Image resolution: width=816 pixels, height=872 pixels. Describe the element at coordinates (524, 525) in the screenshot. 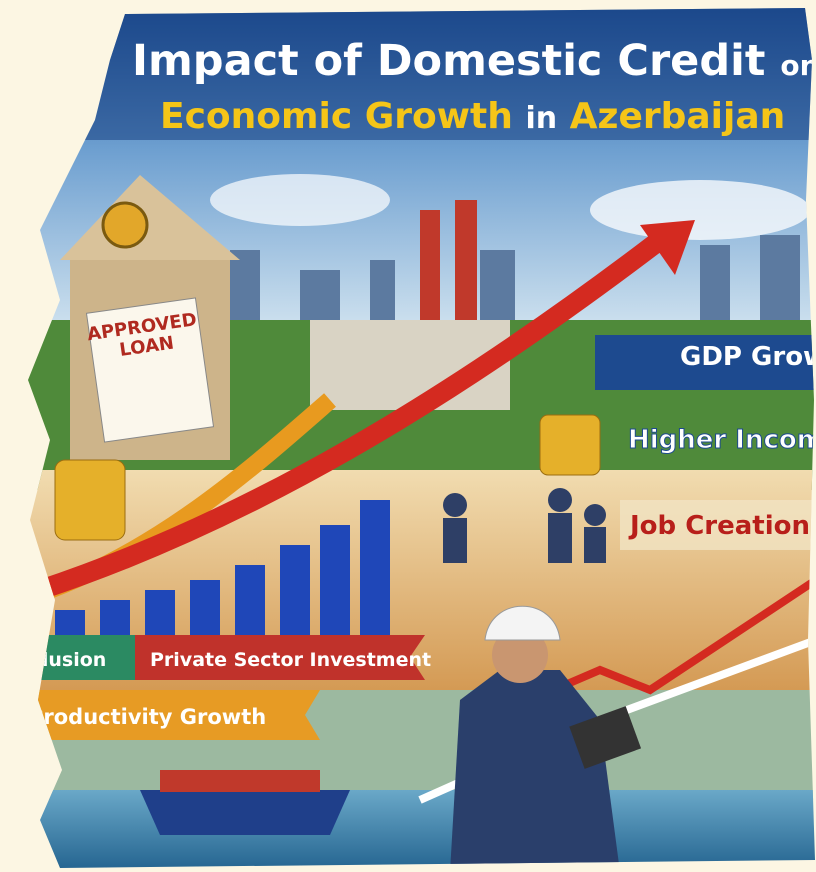

I see `people-silhouettes` at that location.